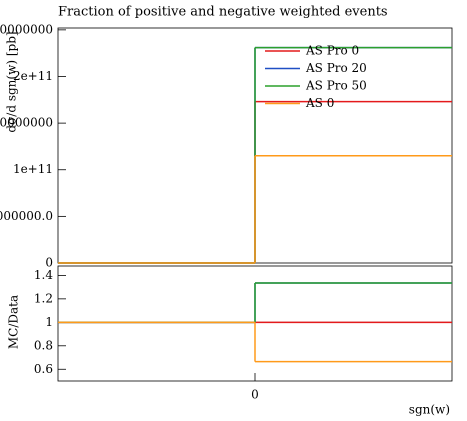  Describe the element at coordinates (26, 29) in the screenshot. I see `y-tick-label: 250000000000` at that location.